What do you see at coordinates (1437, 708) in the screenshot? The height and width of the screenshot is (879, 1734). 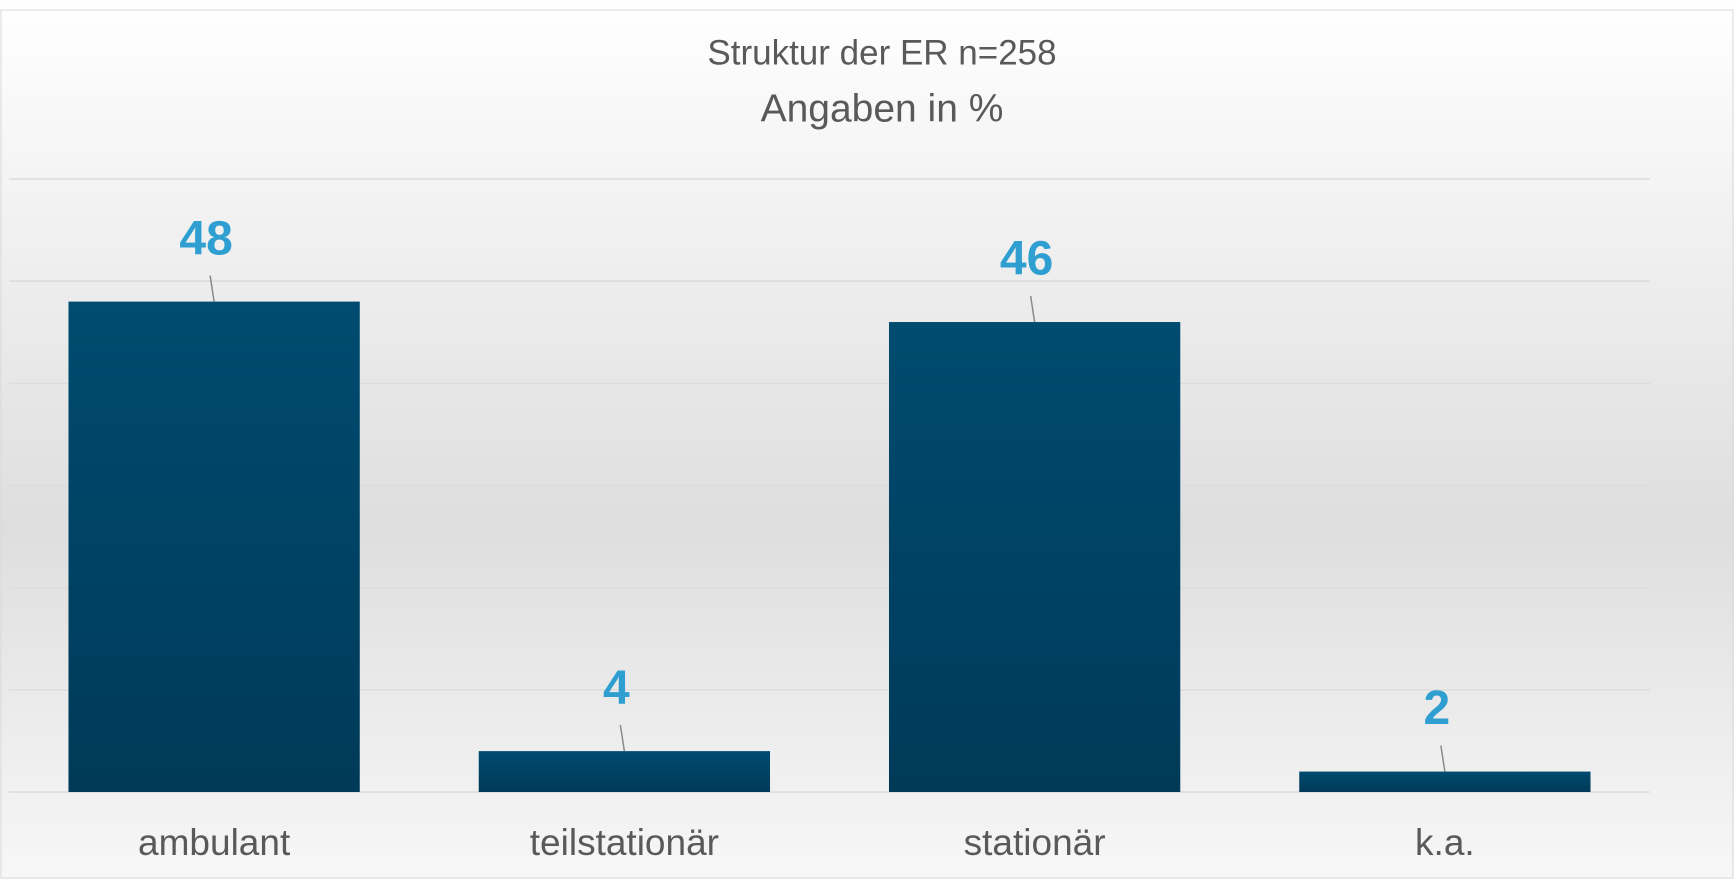 I see `data-label: 2` at bounding box center [1437, 708].